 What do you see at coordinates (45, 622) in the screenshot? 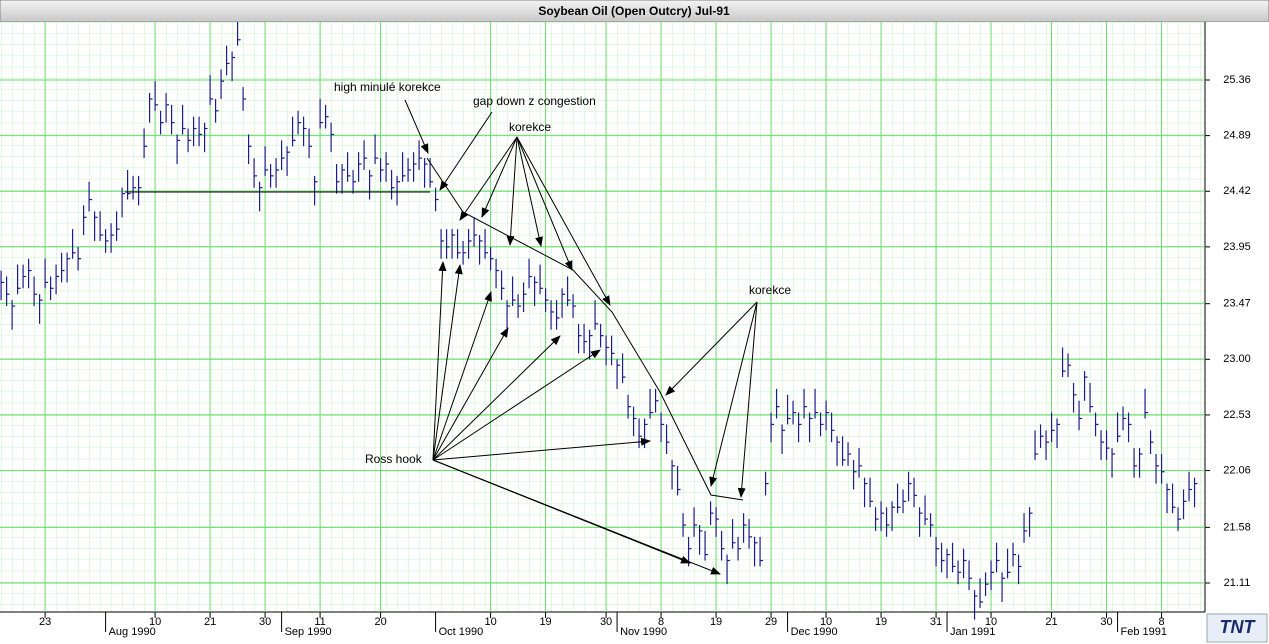
I see `x-tick-label: 23` at bounding box center [45, 622].